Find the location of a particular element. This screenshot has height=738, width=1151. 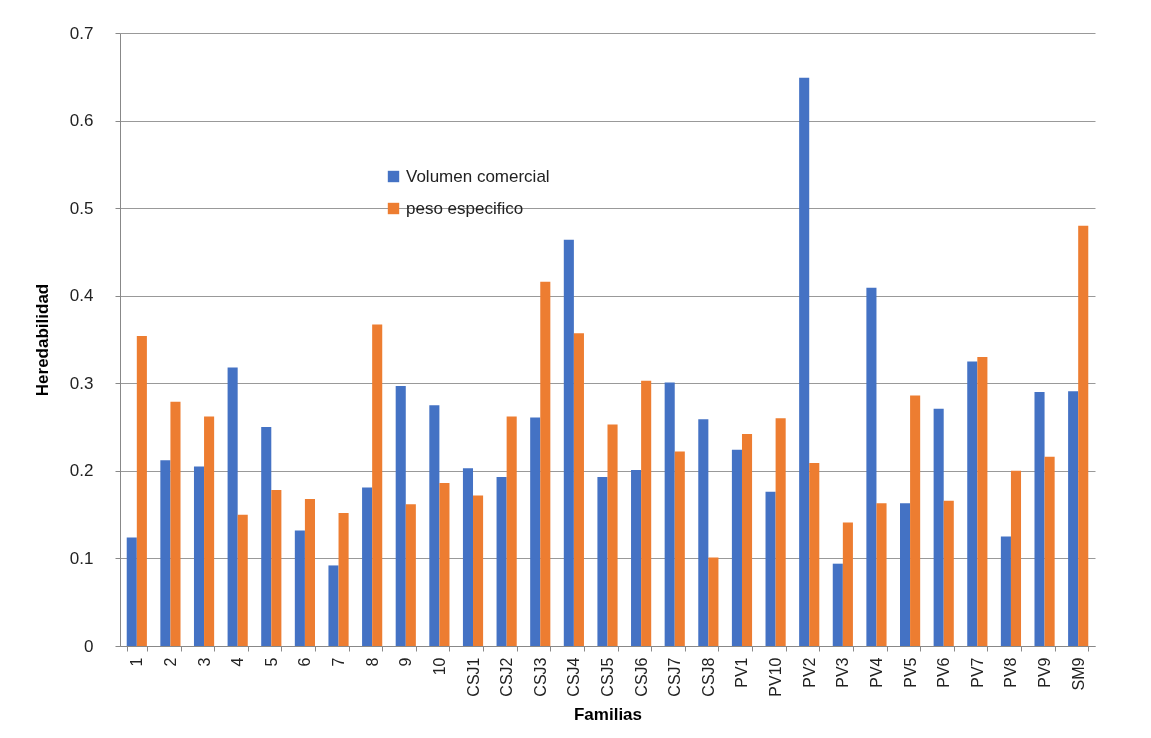

x-tick-label: CSJ8 is located at coordinates (708, 677).